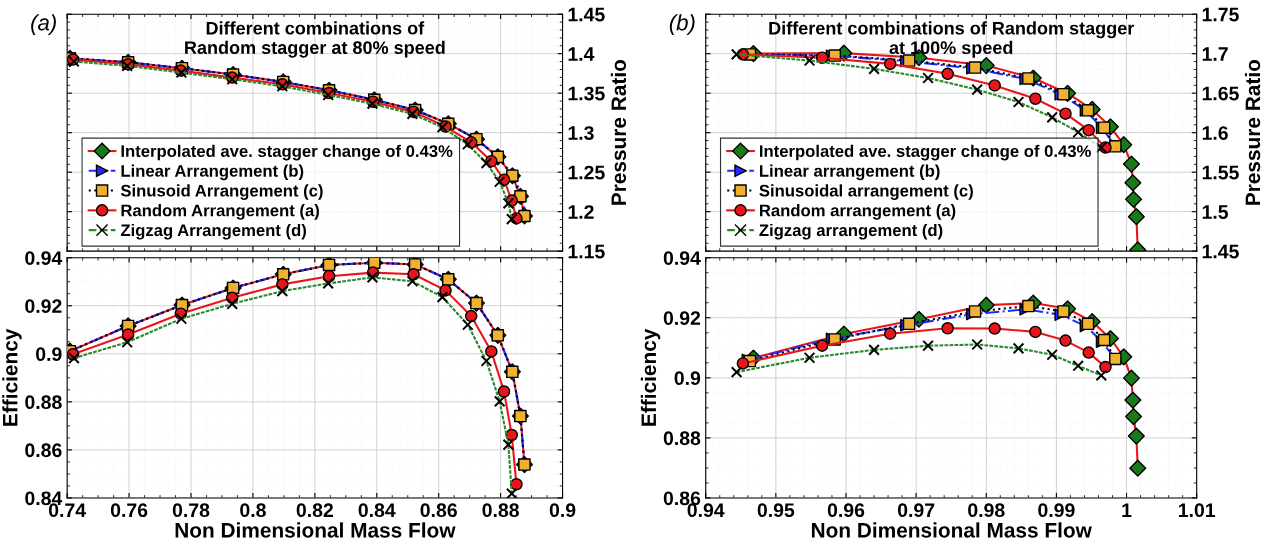 The height and width of the screenshot is (546, 1267). Describe the element at coordinates (586, 93) in the screenshot. I see `y2-tick-label: 1.35` at that location.